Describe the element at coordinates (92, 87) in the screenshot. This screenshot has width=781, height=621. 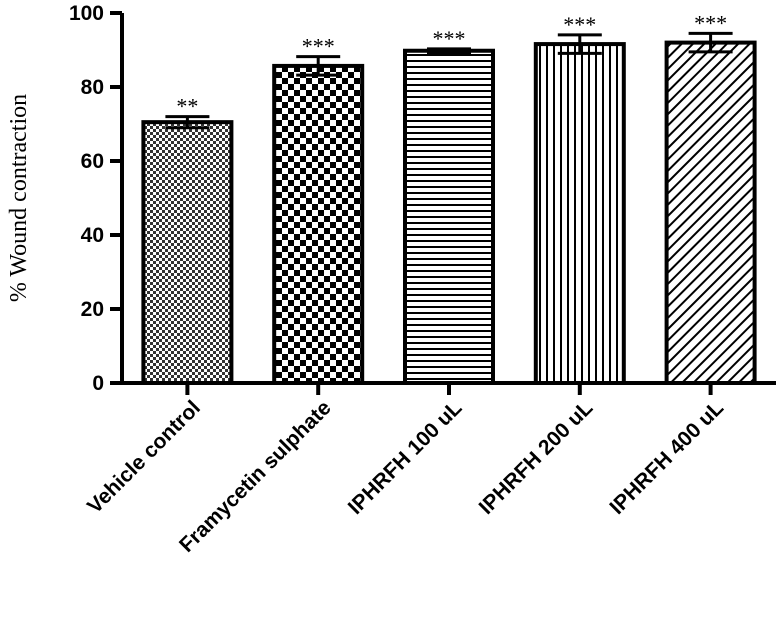
I see `y-tick-label: 80` at that location.